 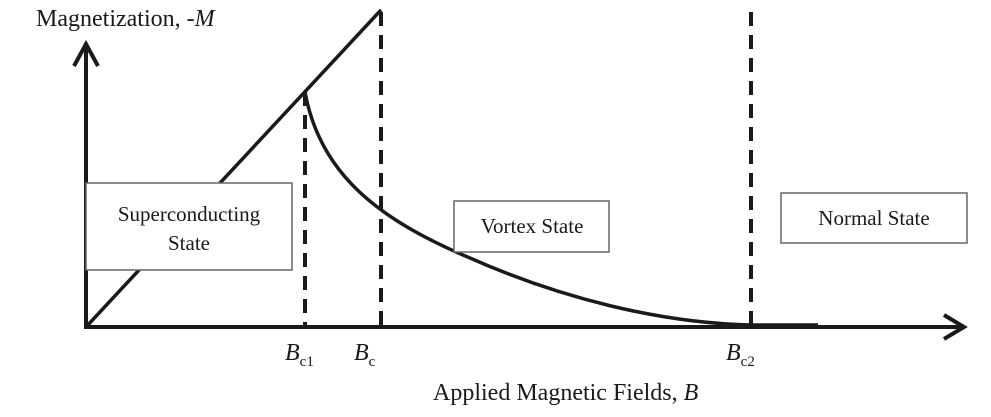 What do you see at coordinates (189, 243) in the screenshot?
I see `superconducting-label-line2: State` at bounding box center [189, 243].